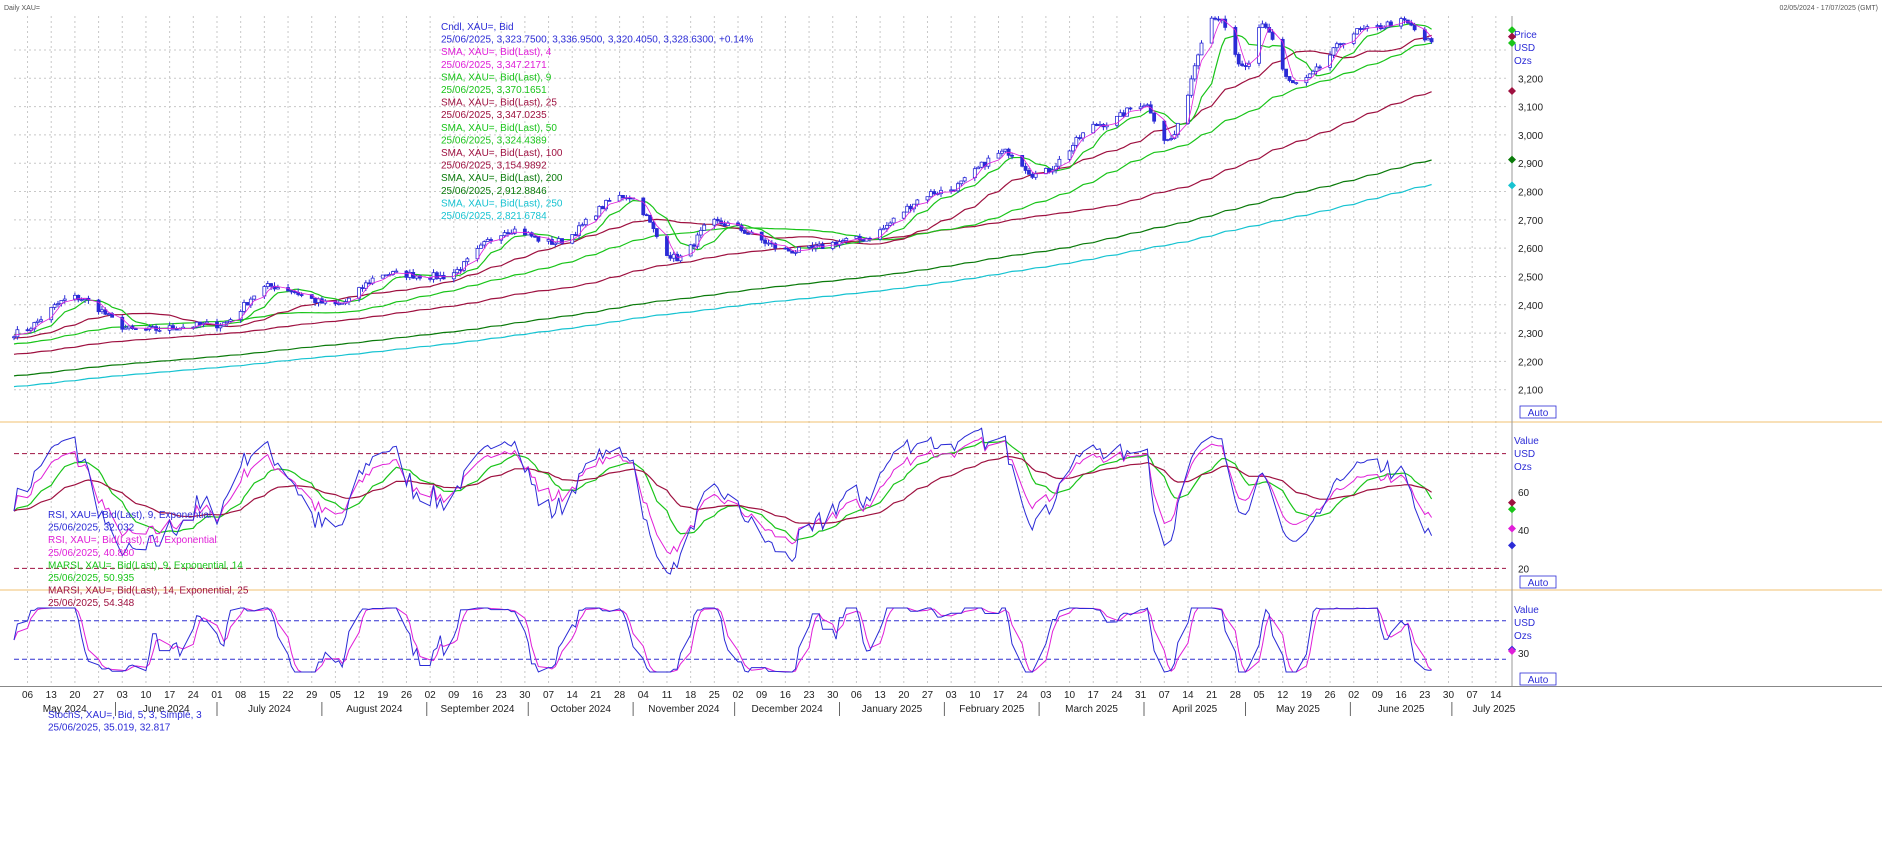 The image size is (1882, 858). What do you see at coordinates (217, 695) in the screenshot?
I see `x-day-label: 01` at bounding box center [217, 695].